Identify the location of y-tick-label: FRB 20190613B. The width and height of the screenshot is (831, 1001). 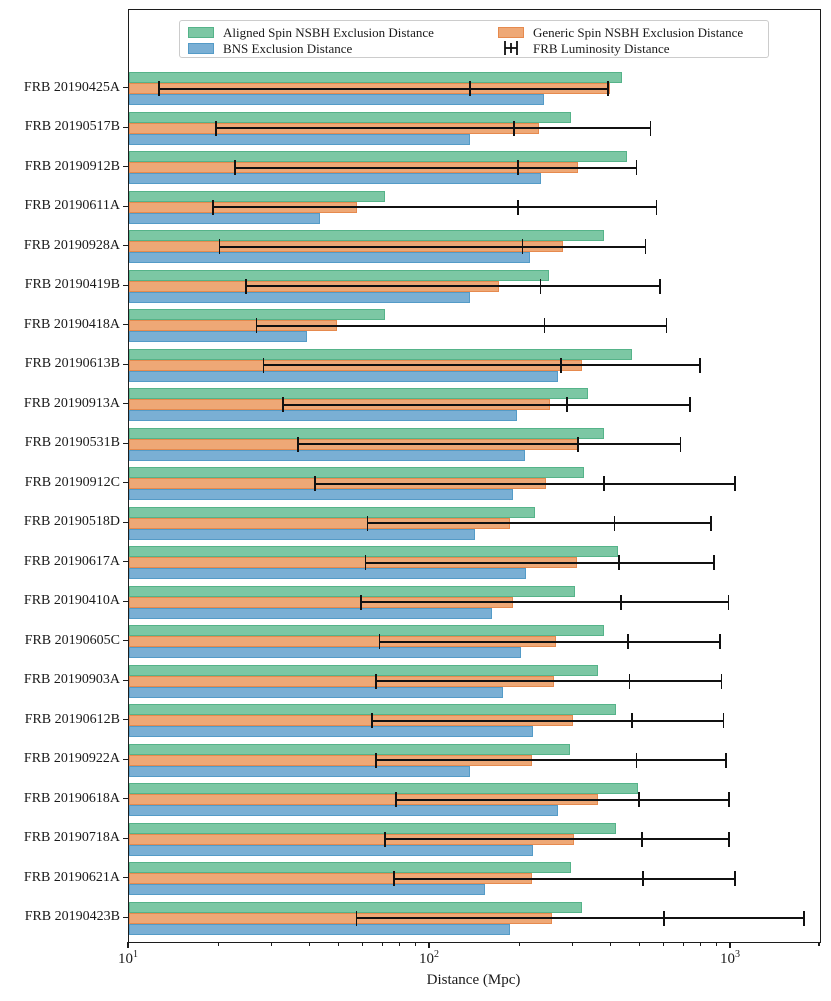
(72, 364).